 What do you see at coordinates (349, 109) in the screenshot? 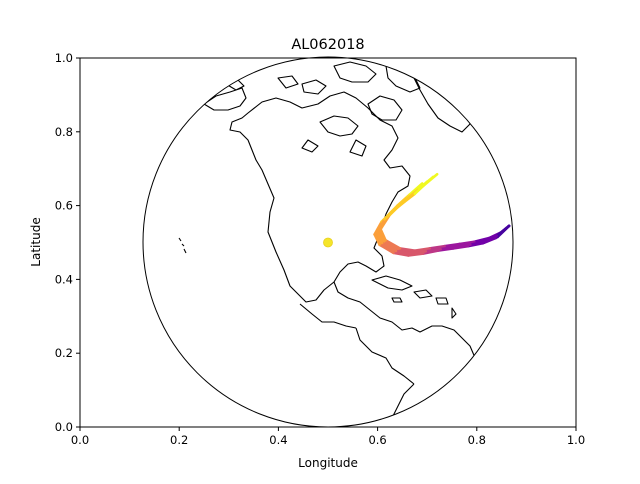
I see `coastline-arctic-islands` at bounding box center [349, 109].